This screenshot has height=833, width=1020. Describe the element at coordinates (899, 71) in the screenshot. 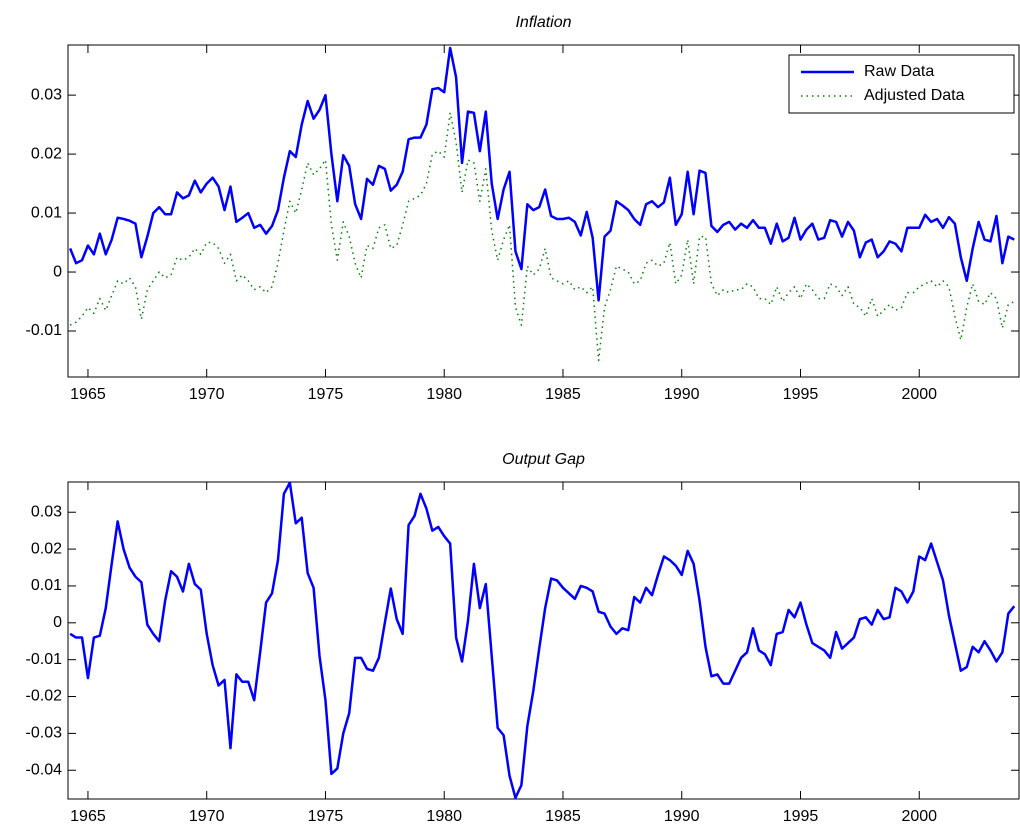

I see `legend-label: Raw Data` at that location.